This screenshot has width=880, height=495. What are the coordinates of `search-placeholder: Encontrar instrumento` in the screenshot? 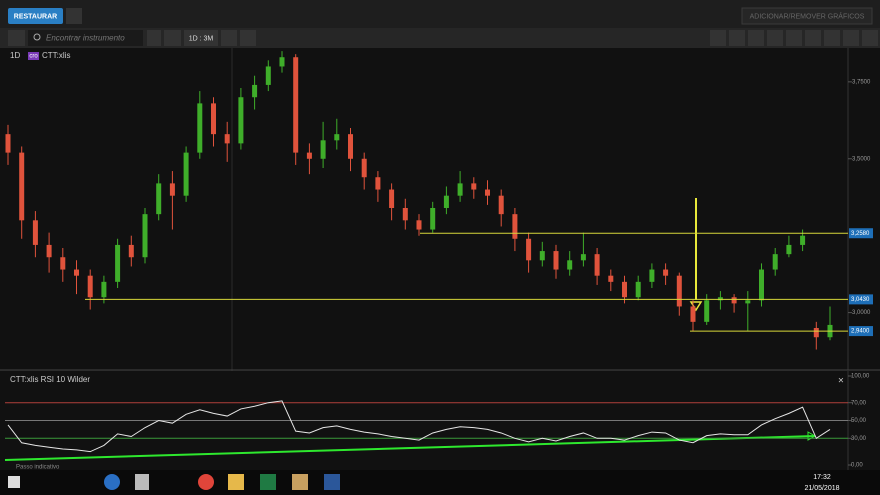 It's located at (85, 38).